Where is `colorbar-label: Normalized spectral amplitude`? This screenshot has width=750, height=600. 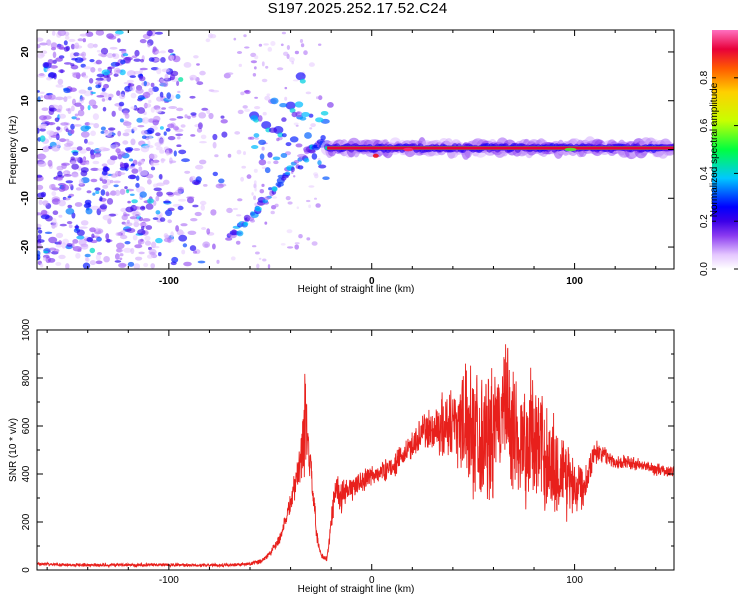
colorbar-label: Normalized spectral amplitude is located at coordinates (714, 149).